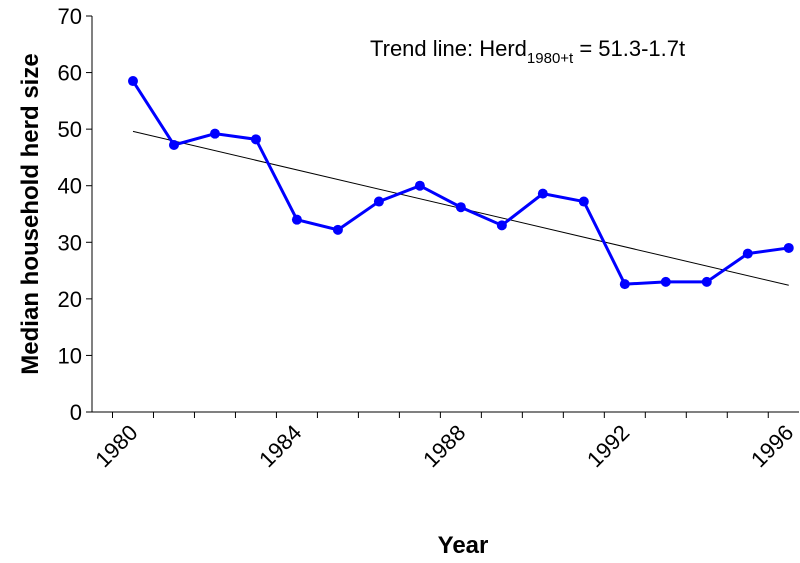 This screenshot has height=563, width=800. I want to click on x-tick-label: 1992, so click(608, 446).